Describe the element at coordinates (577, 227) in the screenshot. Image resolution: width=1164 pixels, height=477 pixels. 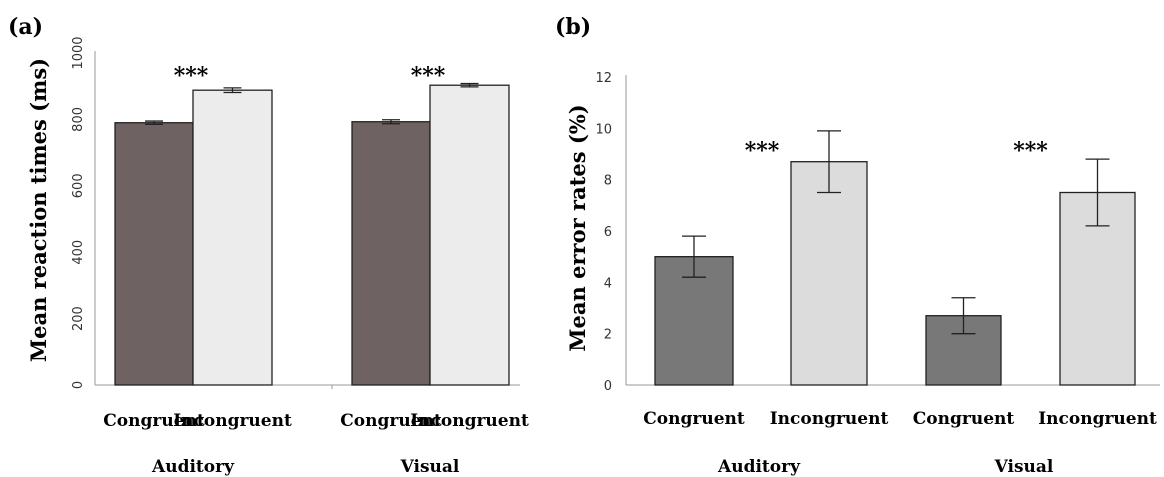
I see `y-axis-label: Mean error rates (%)` at that location.